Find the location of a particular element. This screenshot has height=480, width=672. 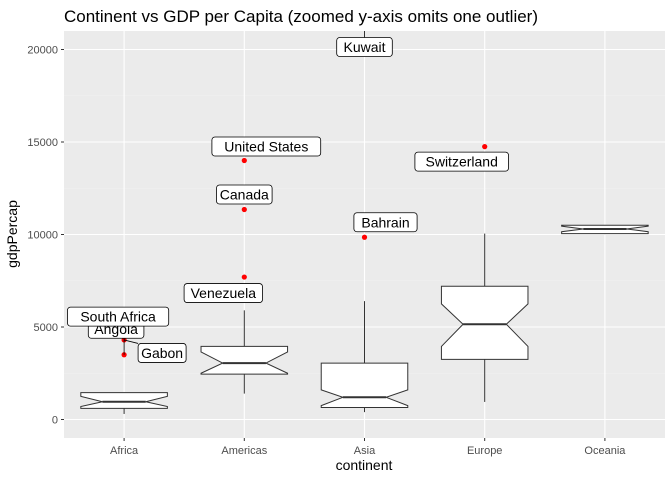

annotation-gabon: Gabon is located at coordinates (155, 351).